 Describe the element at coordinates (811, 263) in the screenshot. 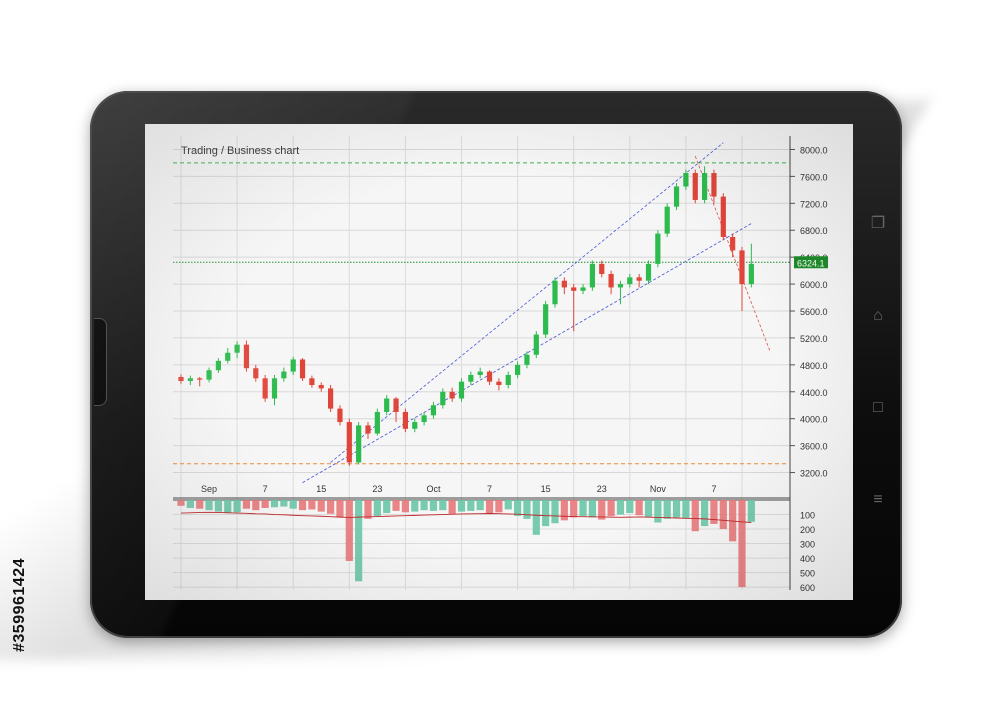

I see `current-price-label: 6324.1` at that location.